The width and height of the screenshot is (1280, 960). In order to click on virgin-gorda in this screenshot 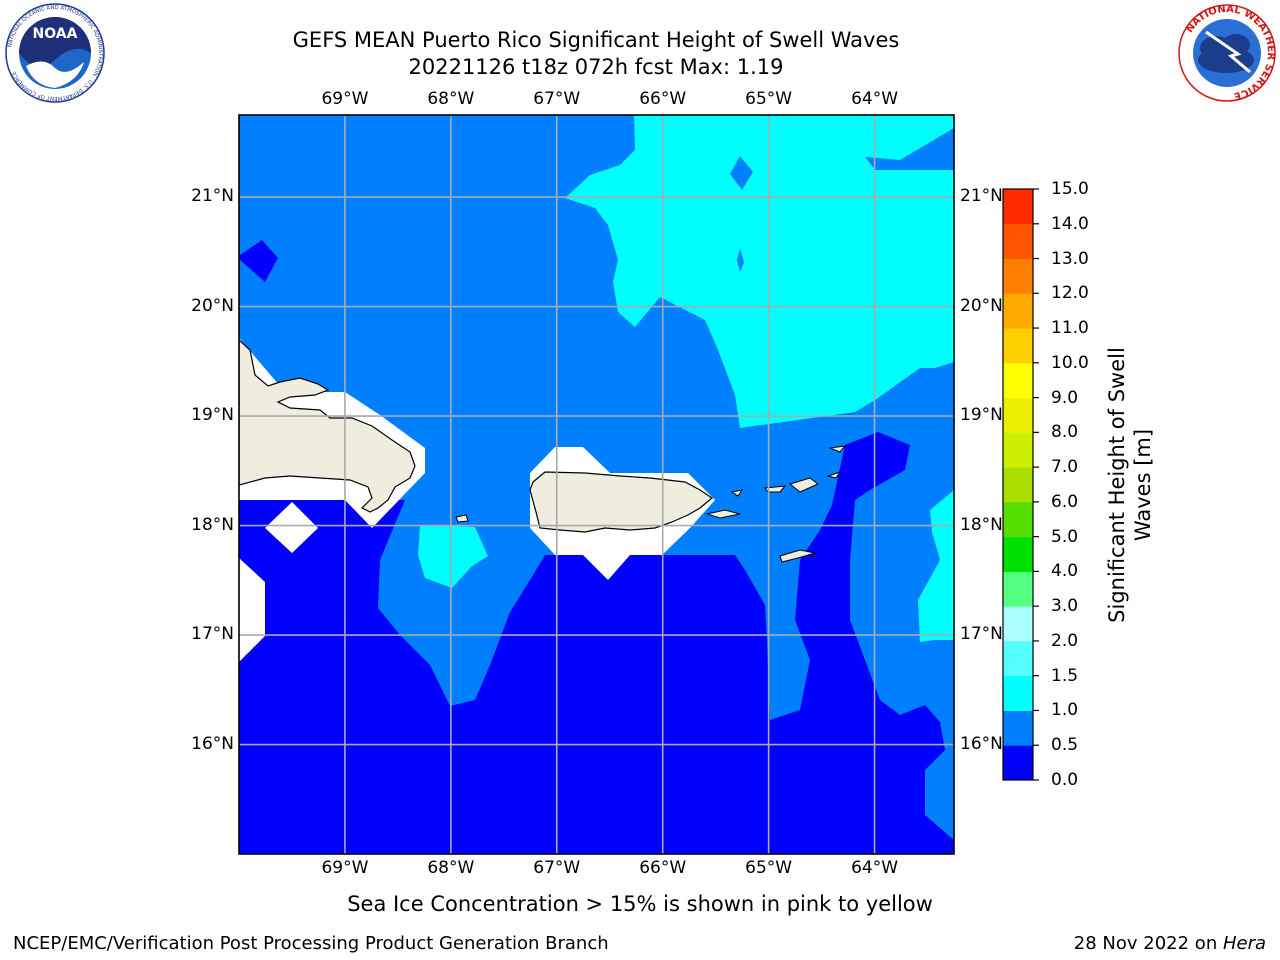, I will do `click(834, 475)`.